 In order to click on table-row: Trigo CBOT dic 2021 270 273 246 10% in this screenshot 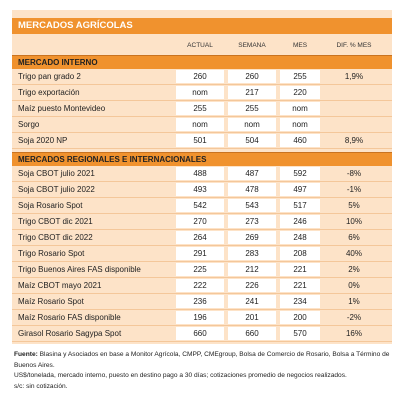, I will do `click(202, 222)`.